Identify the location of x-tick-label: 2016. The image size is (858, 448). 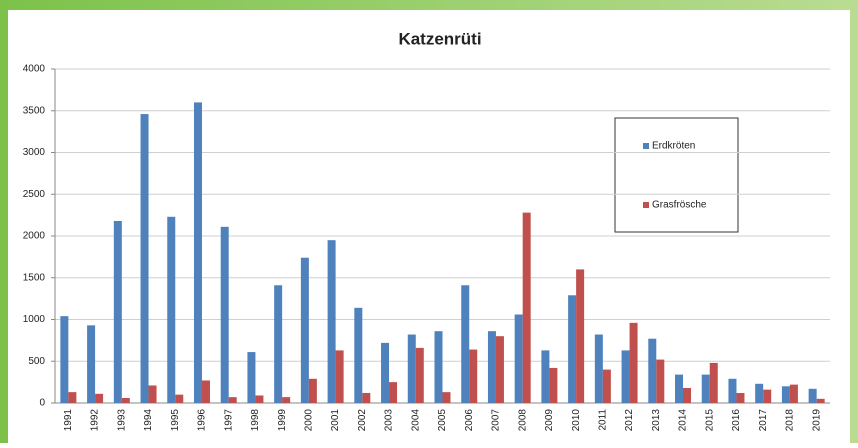
(736, 420).